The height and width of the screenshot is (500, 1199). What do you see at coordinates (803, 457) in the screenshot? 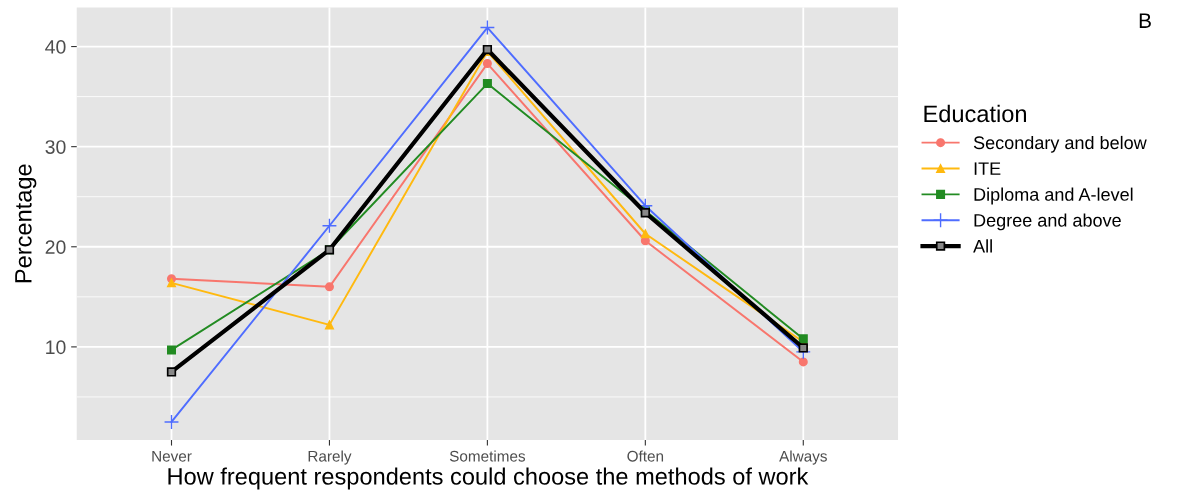
I see `x-tick-label: Always` at bounding box center [803, 457].